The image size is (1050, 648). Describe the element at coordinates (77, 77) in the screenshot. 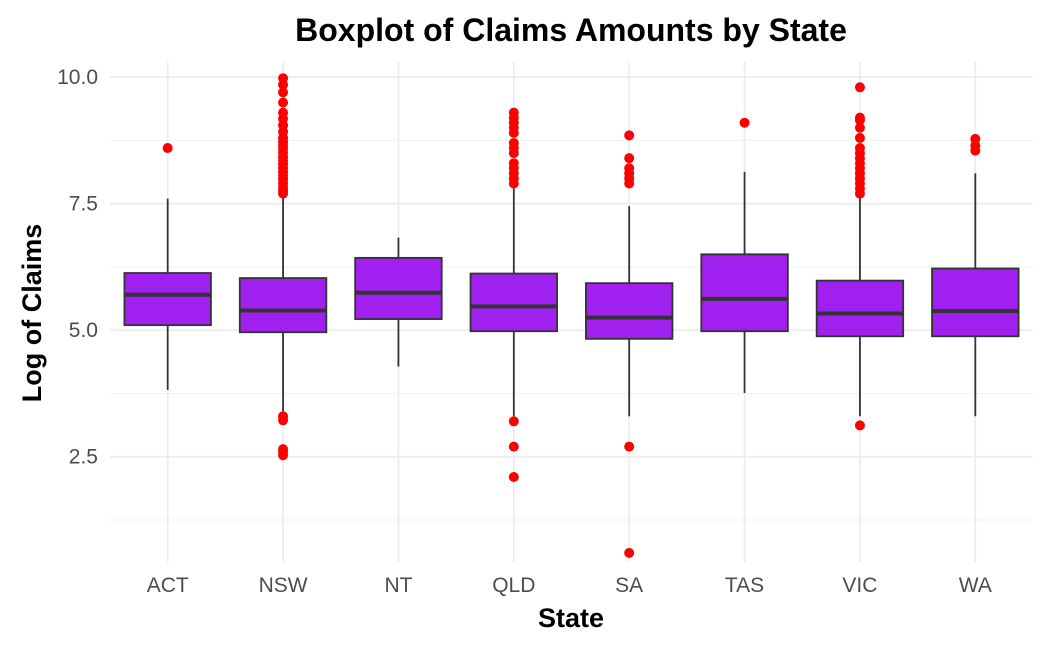

I see `y-tick-label: 10.0` at that location.